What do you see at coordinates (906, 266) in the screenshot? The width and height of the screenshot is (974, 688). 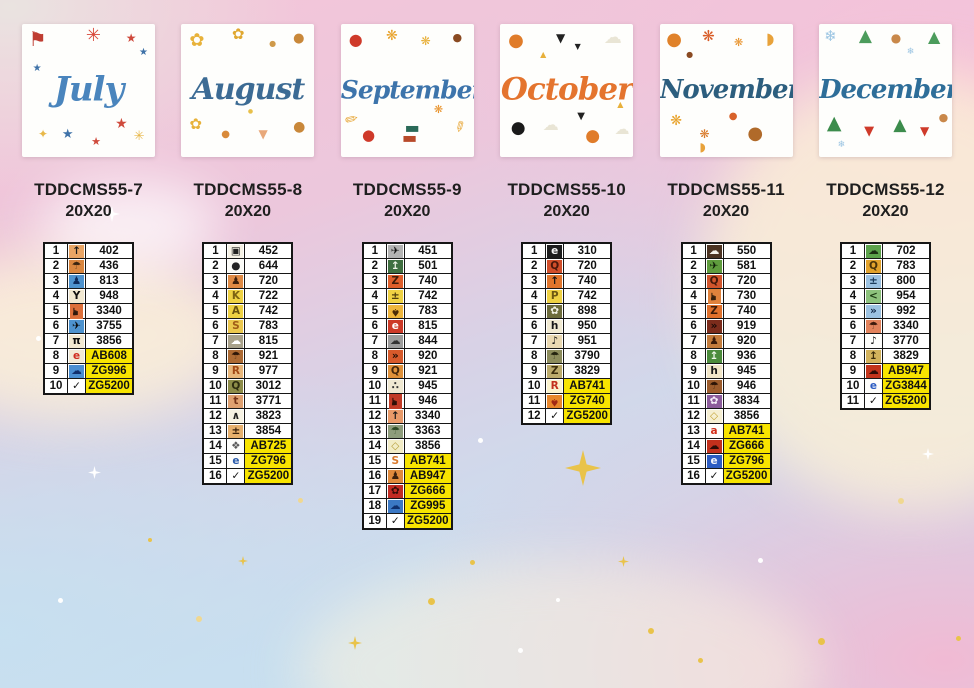 I see `color-code: 783` at bounding box center [906, 266].